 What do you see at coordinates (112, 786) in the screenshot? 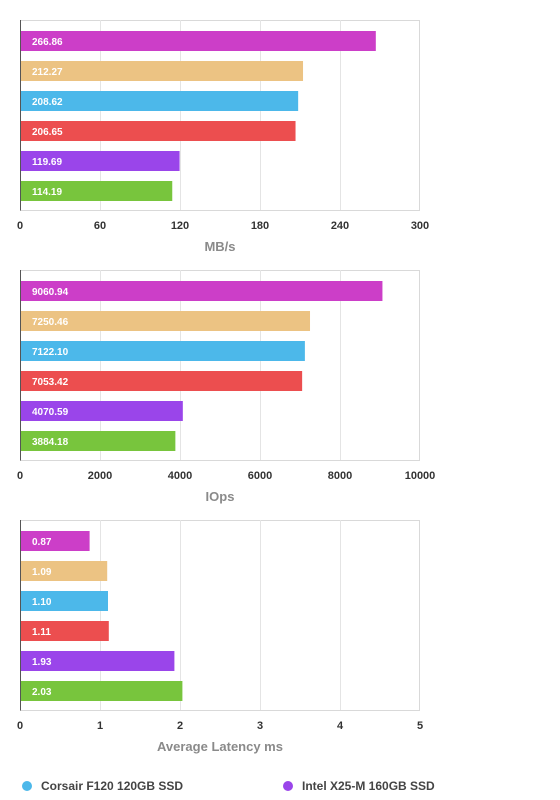
I see `legend-label: Corsair F120 120GB SSD` at bounding box center [112, 786].